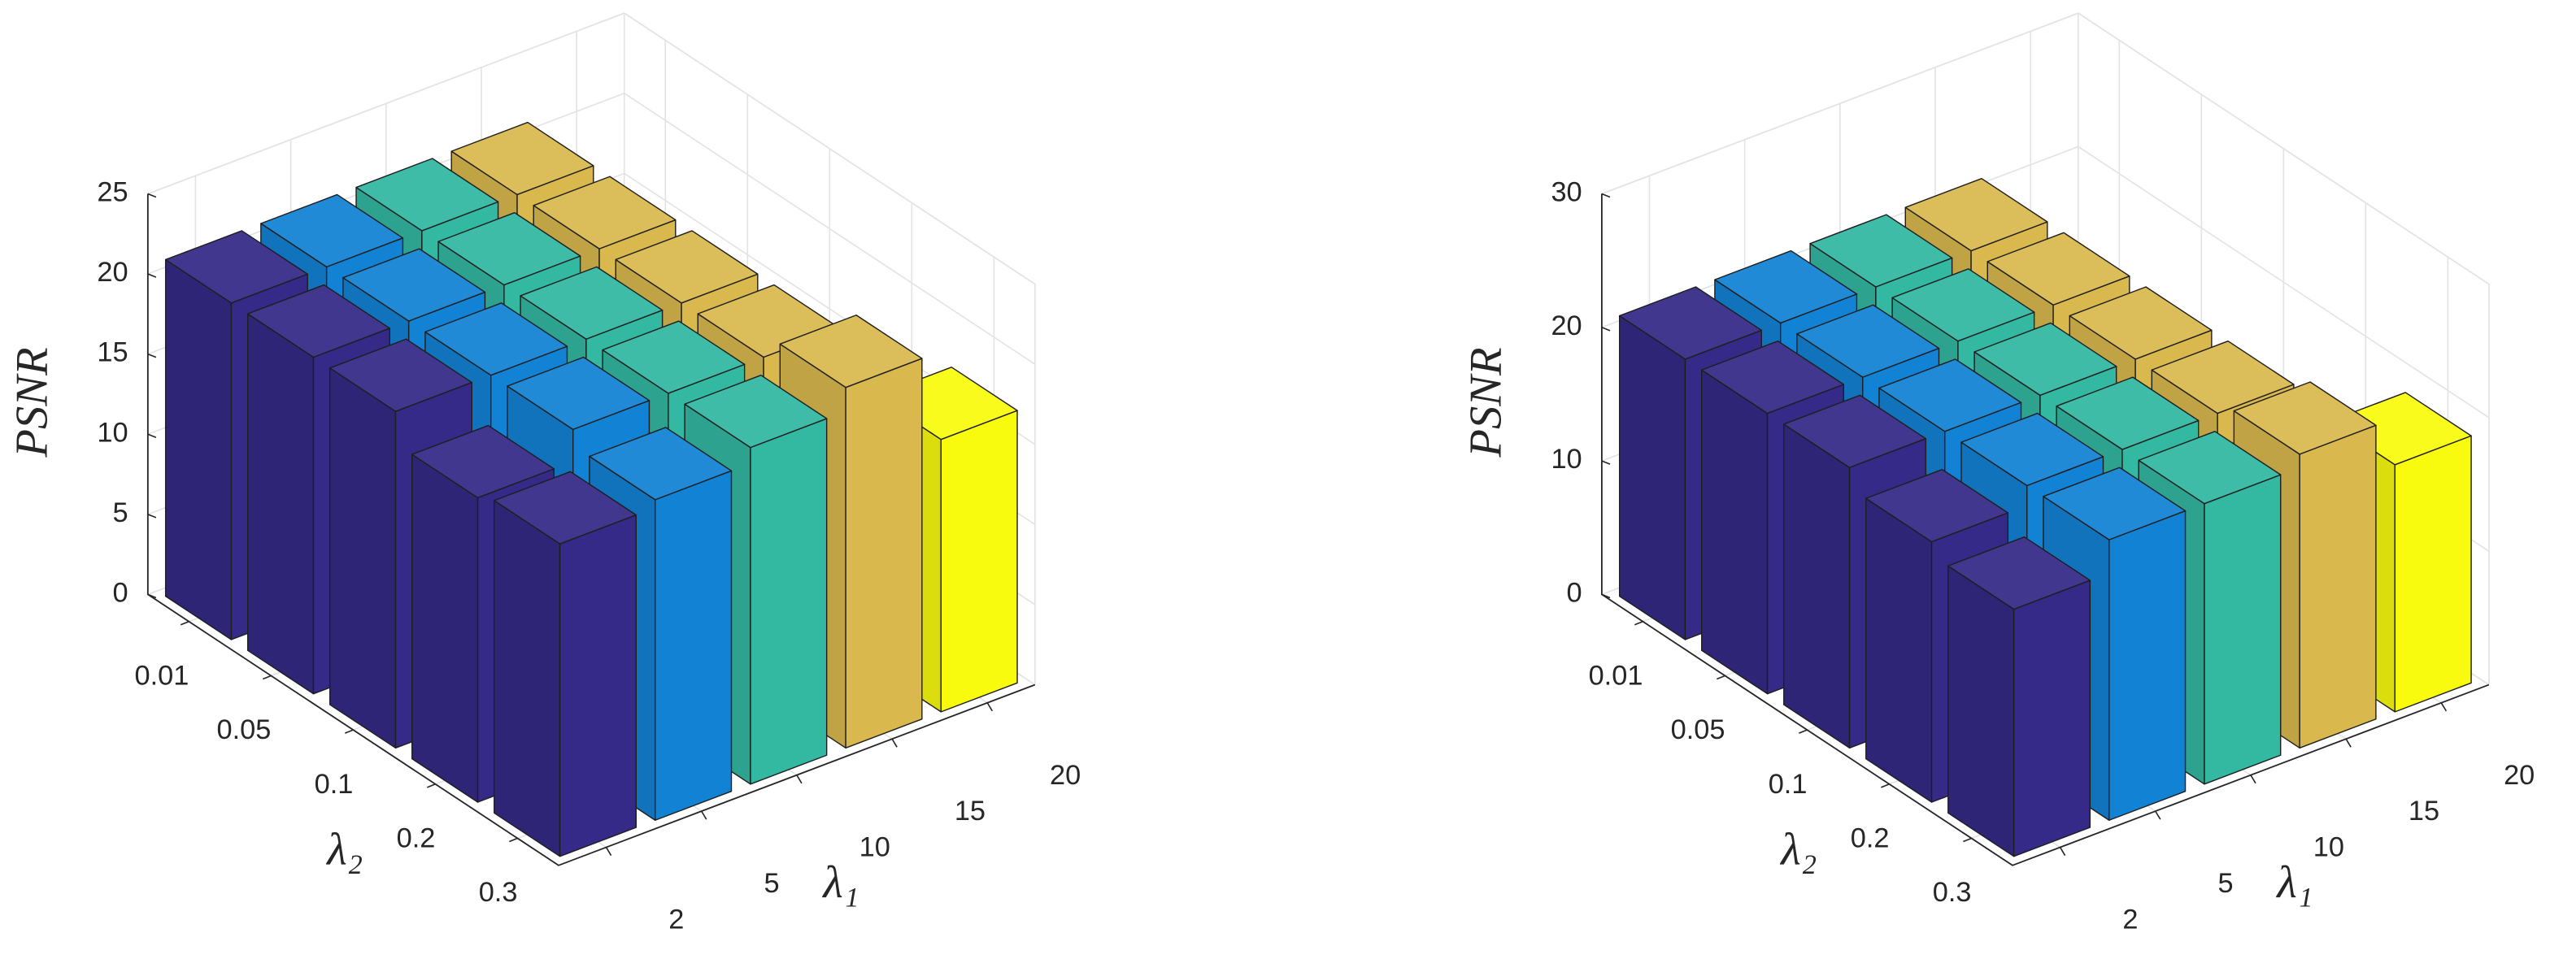 Image resolution: width=2576 pixels, height=959 pixels. I want to click on x-tick-label: 2, so click(2130, 920).